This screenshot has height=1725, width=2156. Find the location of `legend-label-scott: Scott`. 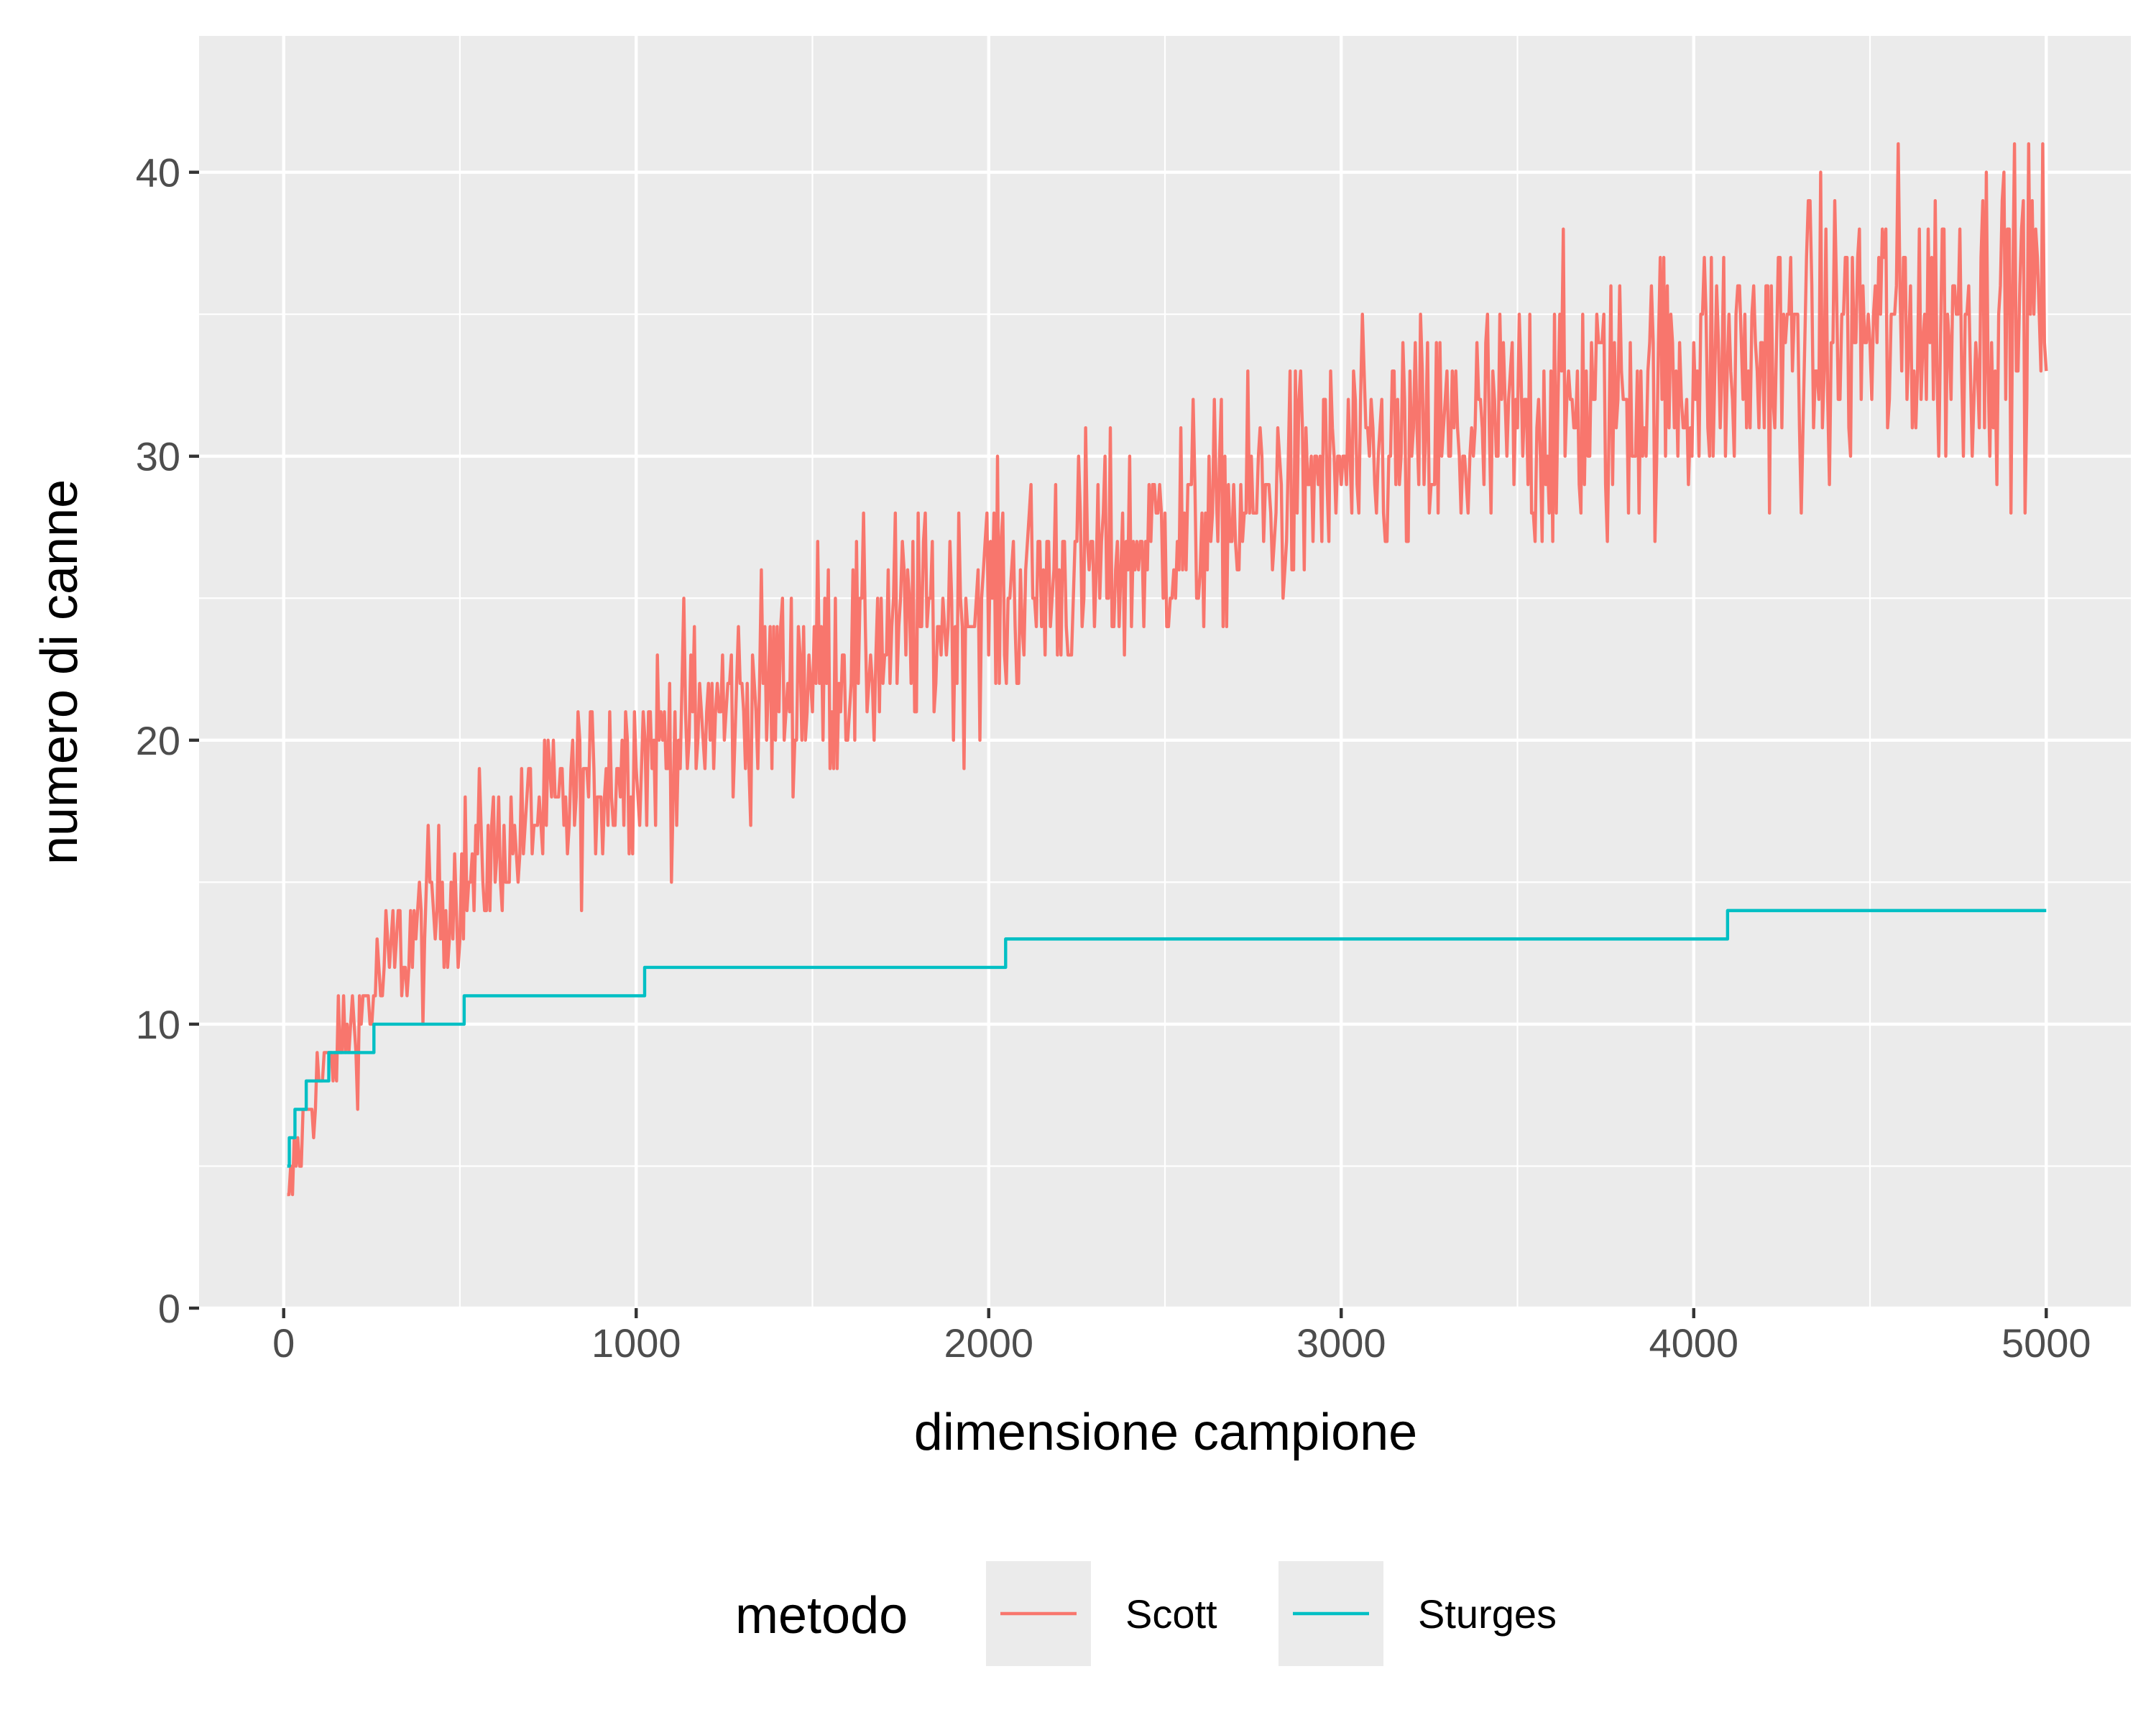

legend-label-scott: Scott is located at coordinates (1171, 1614).